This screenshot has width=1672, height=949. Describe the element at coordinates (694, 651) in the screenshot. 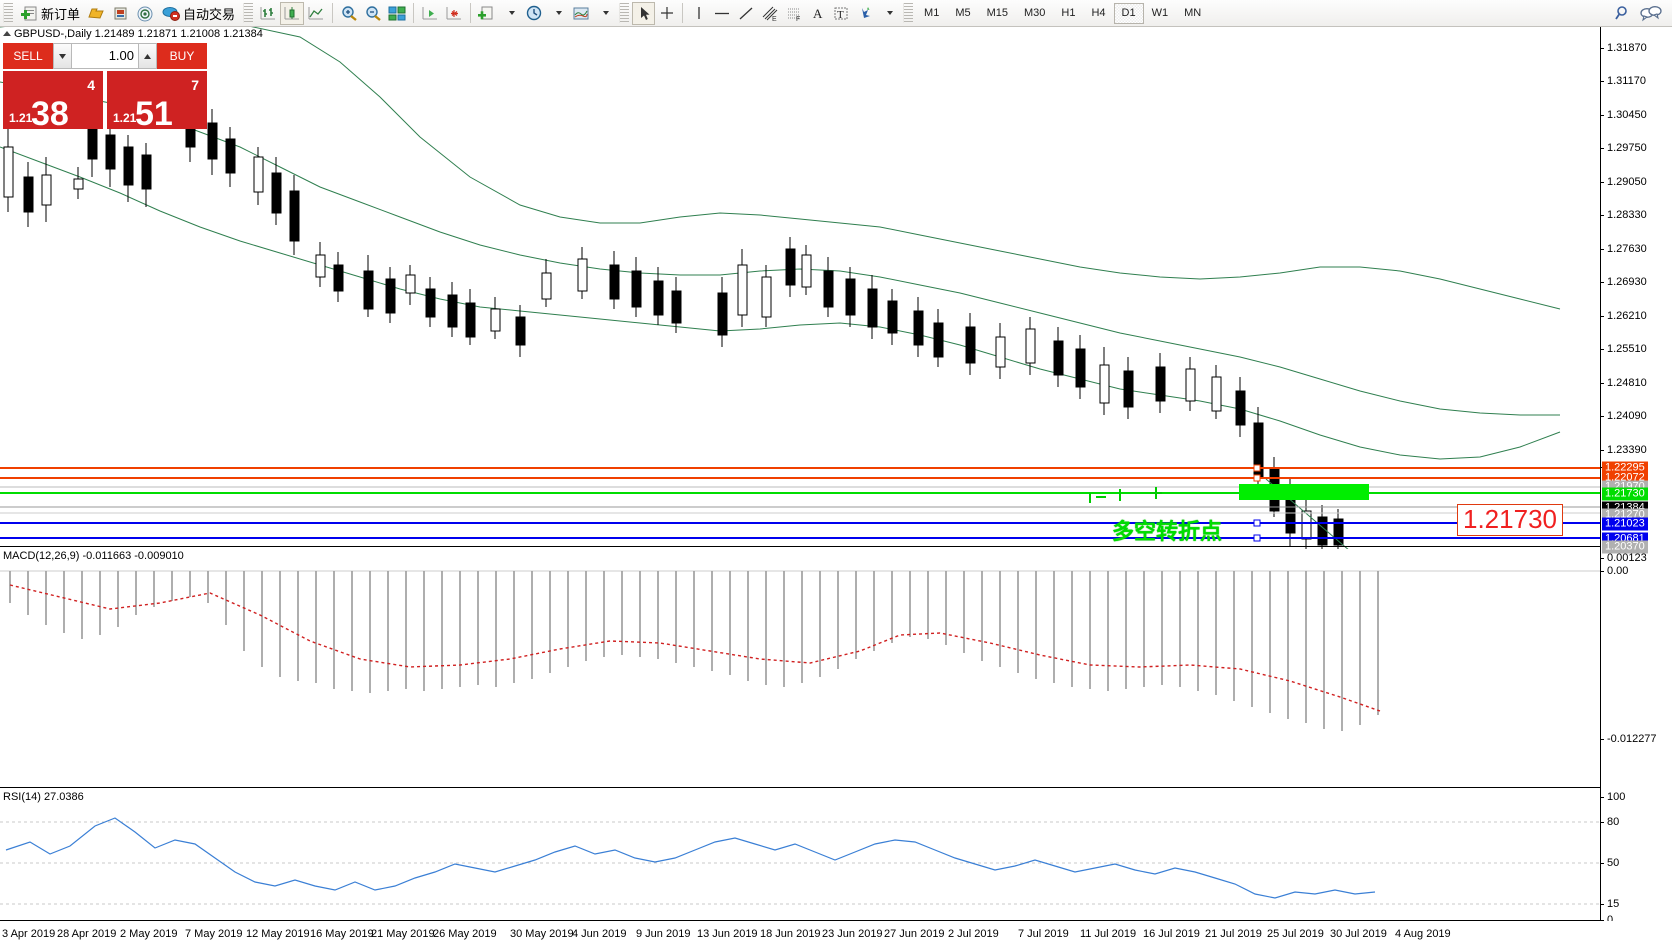

I see `macd-histogram` at that location.